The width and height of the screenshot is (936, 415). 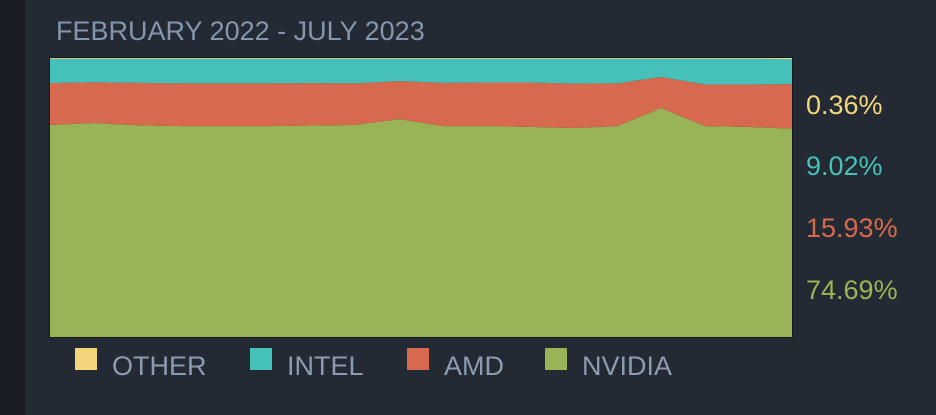 What do you see at coordinates (844, 166) in the screenshot?
I see `value-label: 9.02%` at bounding box center [844, 166].